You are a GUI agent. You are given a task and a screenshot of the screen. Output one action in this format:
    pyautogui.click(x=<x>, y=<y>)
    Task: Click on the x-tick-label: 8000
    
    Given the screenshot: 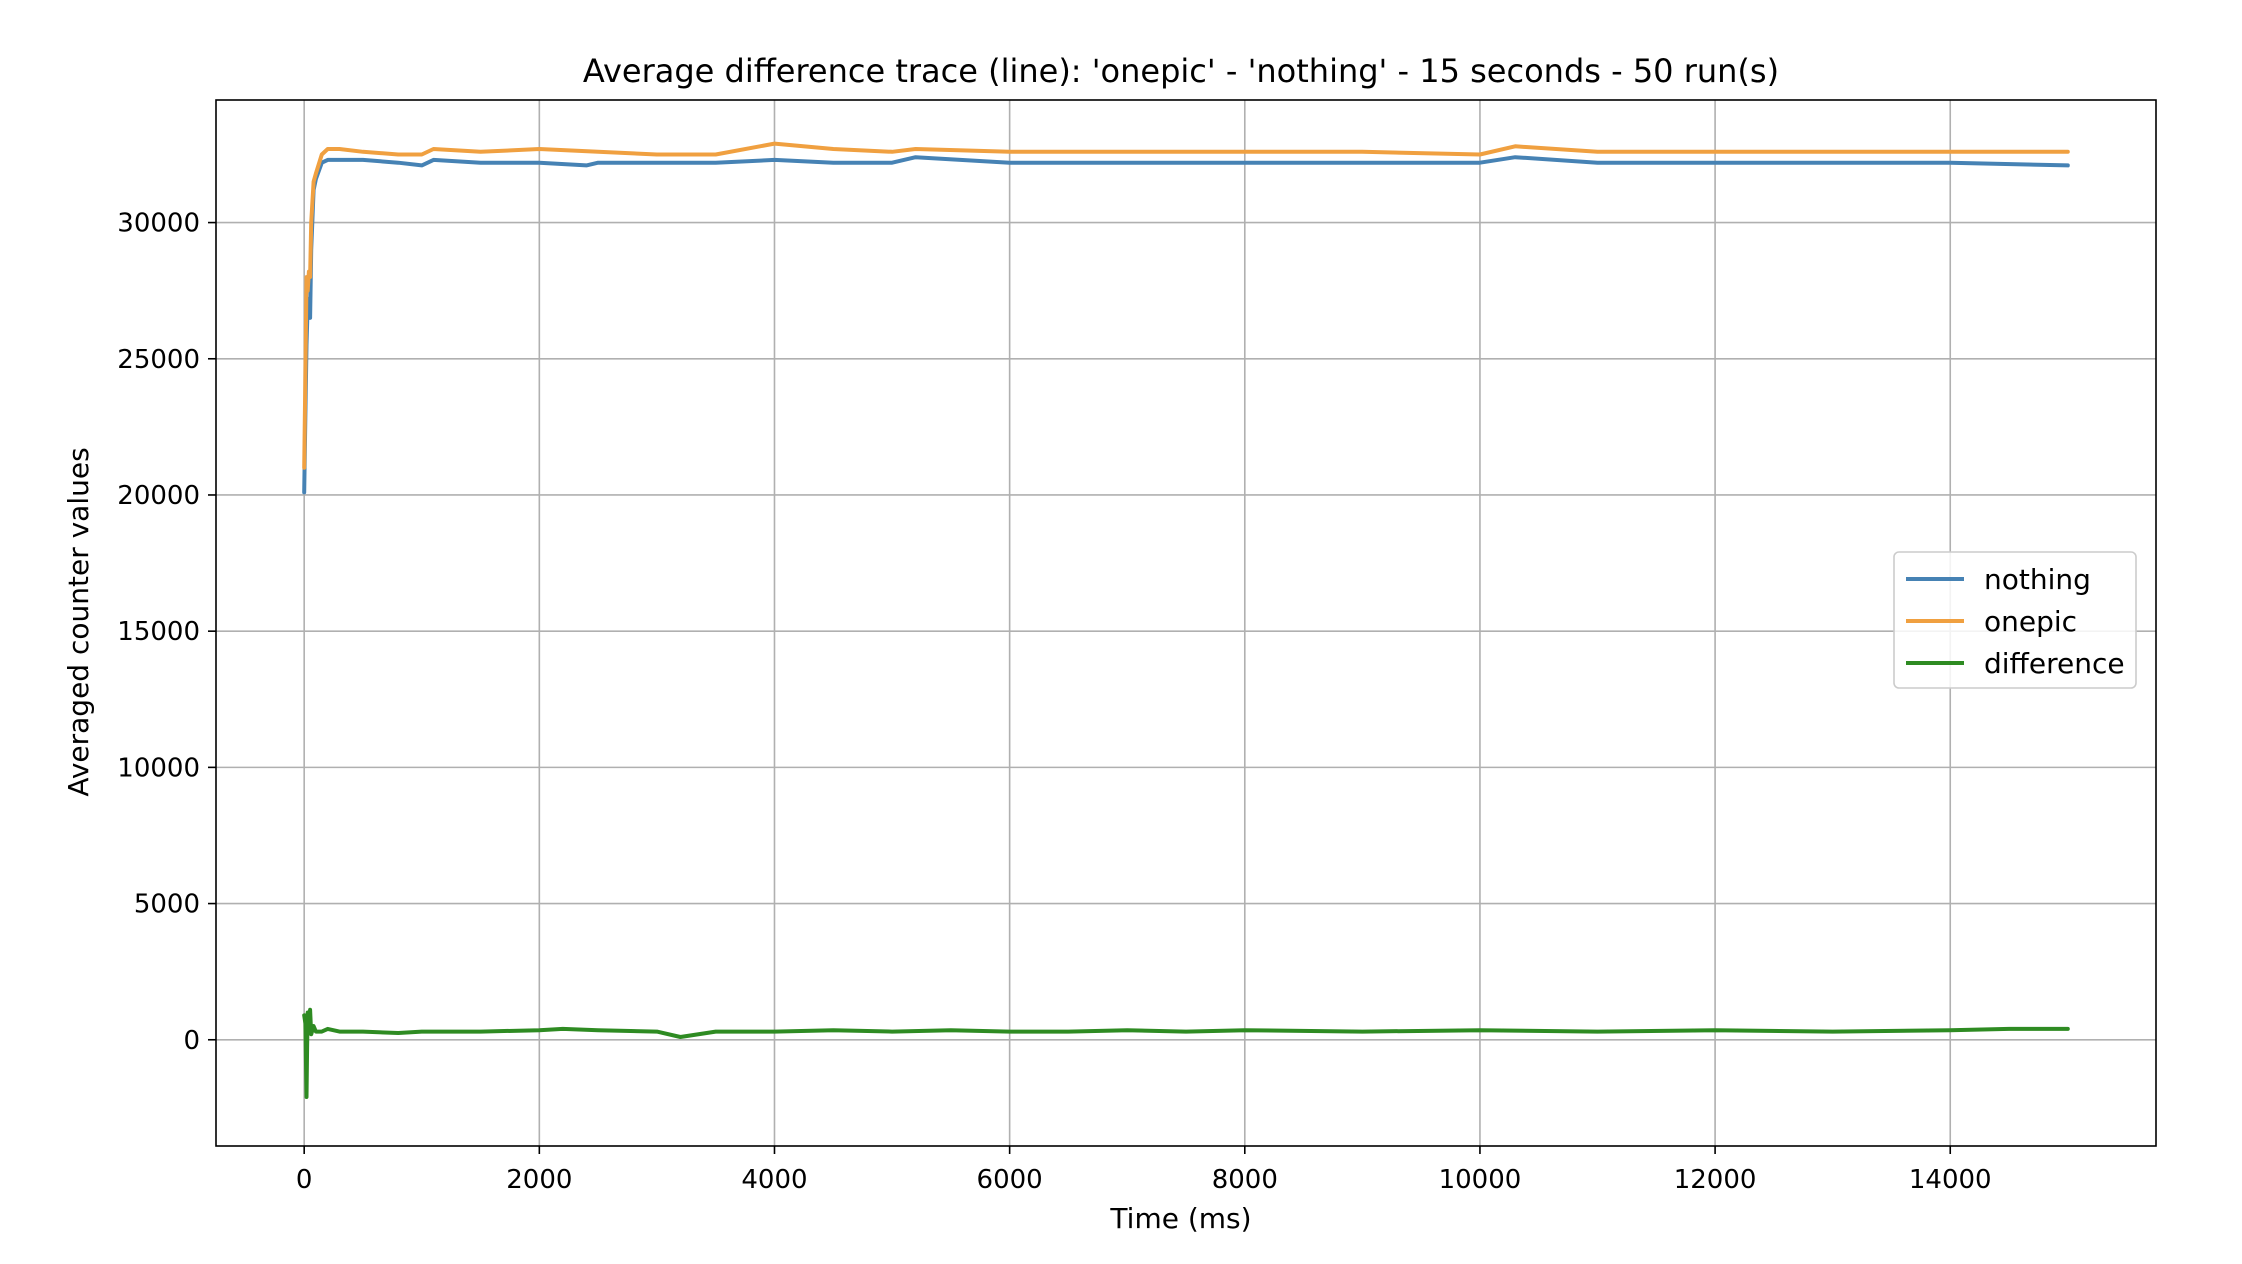 What is the action you would take?
    pyautogui.click(x=1245, y=1180)
    